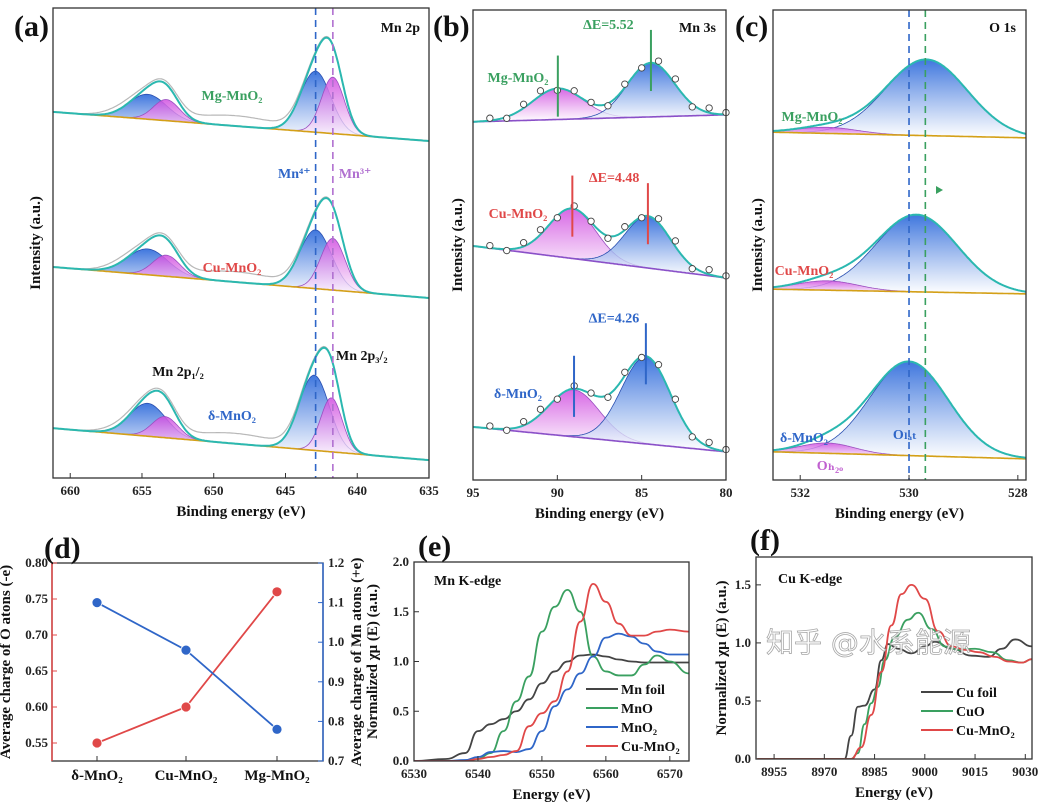 Image resolution: width=1056 pixels, height=808 pixels. I want to click on left-y-tick-label: 0.55, so click(36, 742).